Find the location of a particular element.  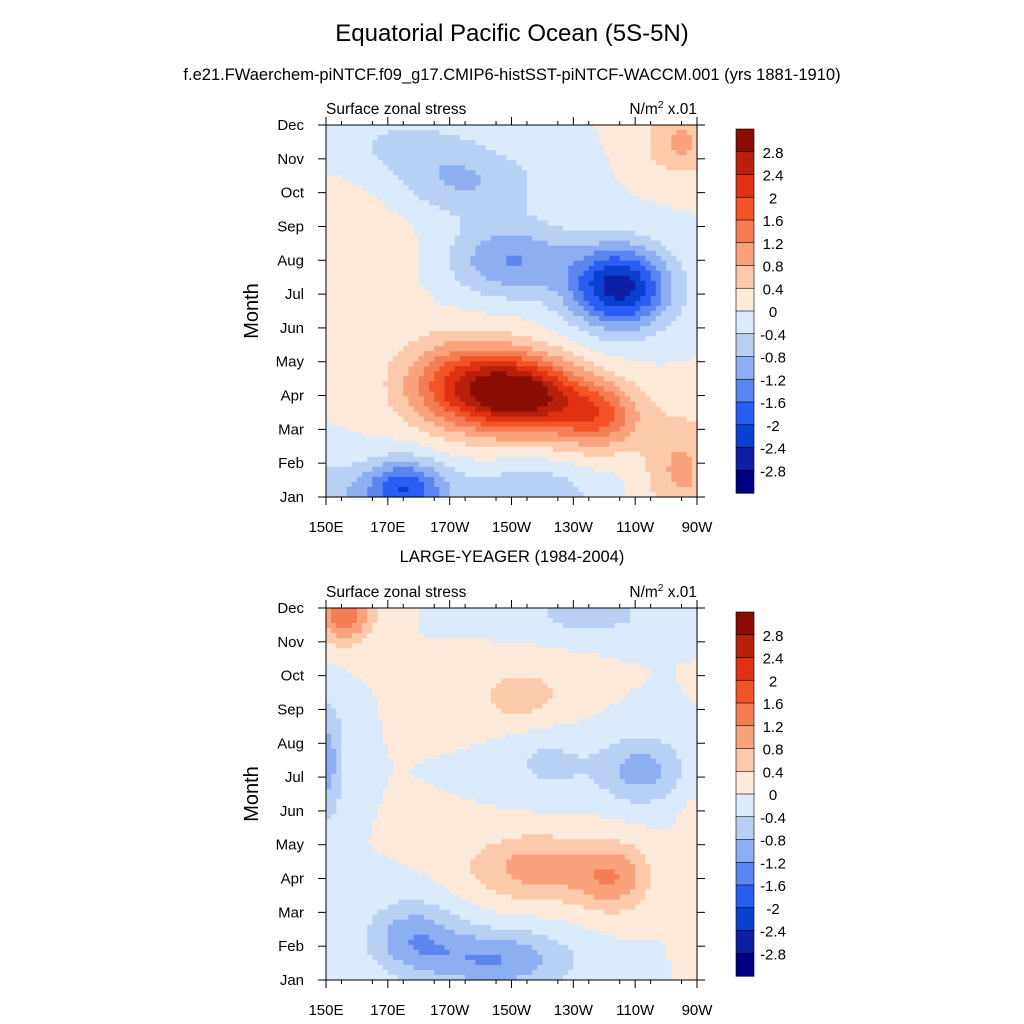

y-tick-label: Jan is located at coordinates (292, 980).